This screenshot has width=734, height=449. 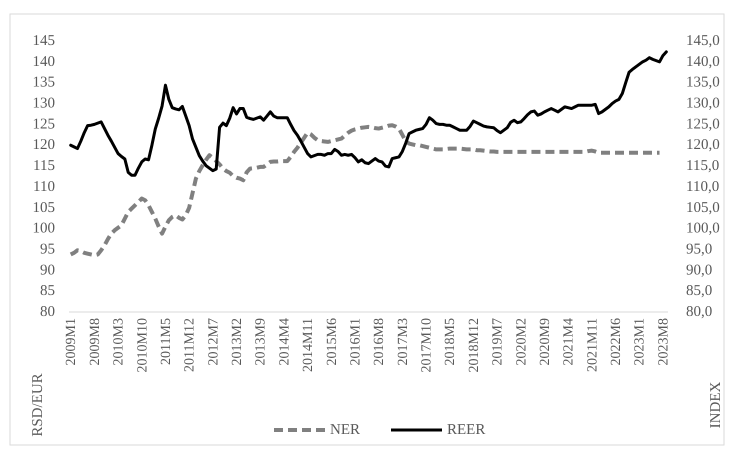 What do you see at coordinates (47, 249) in the screenshot?
I see `y-tick-label: 95` at bounding box center [47, 249].